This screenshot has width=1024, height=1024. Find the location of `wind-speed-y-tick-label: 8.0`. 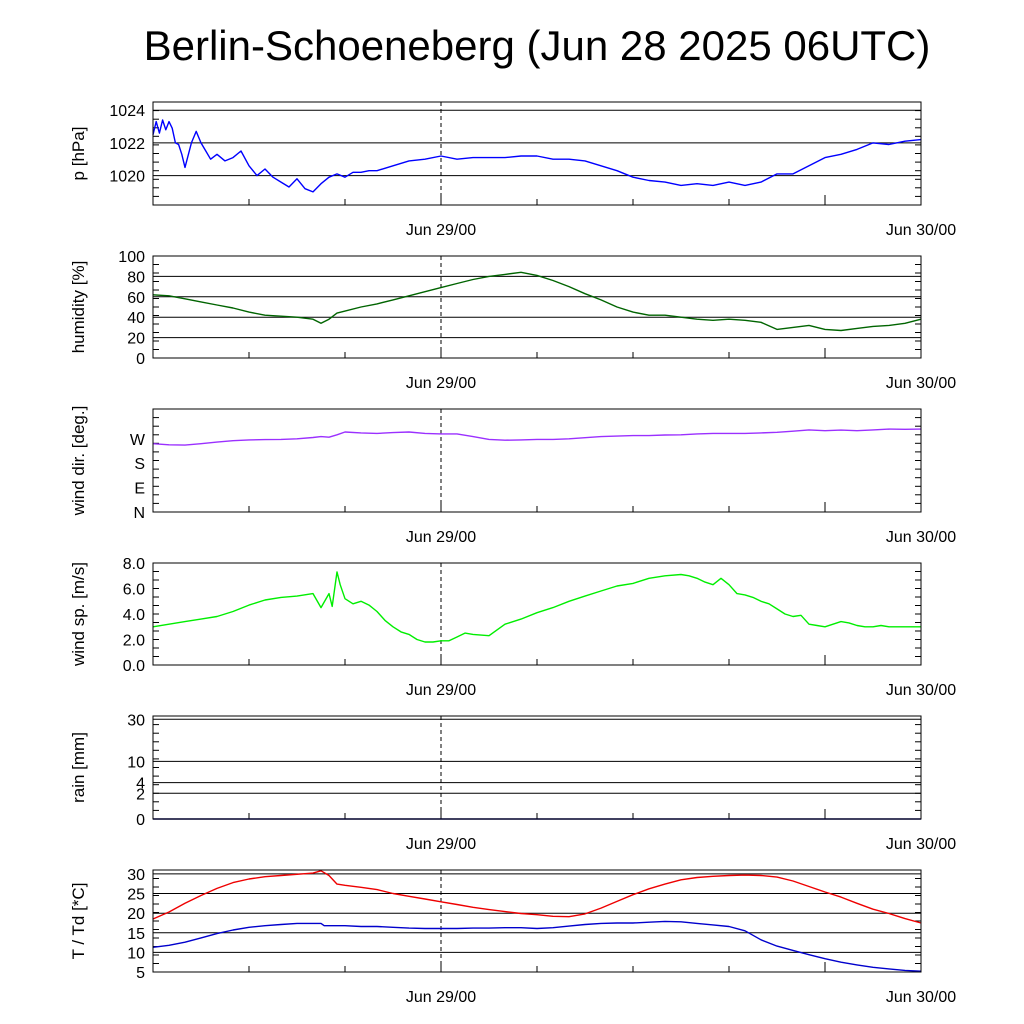

wind-speed-y-tick-label: 8.0 is located at coordinates (134, 564).